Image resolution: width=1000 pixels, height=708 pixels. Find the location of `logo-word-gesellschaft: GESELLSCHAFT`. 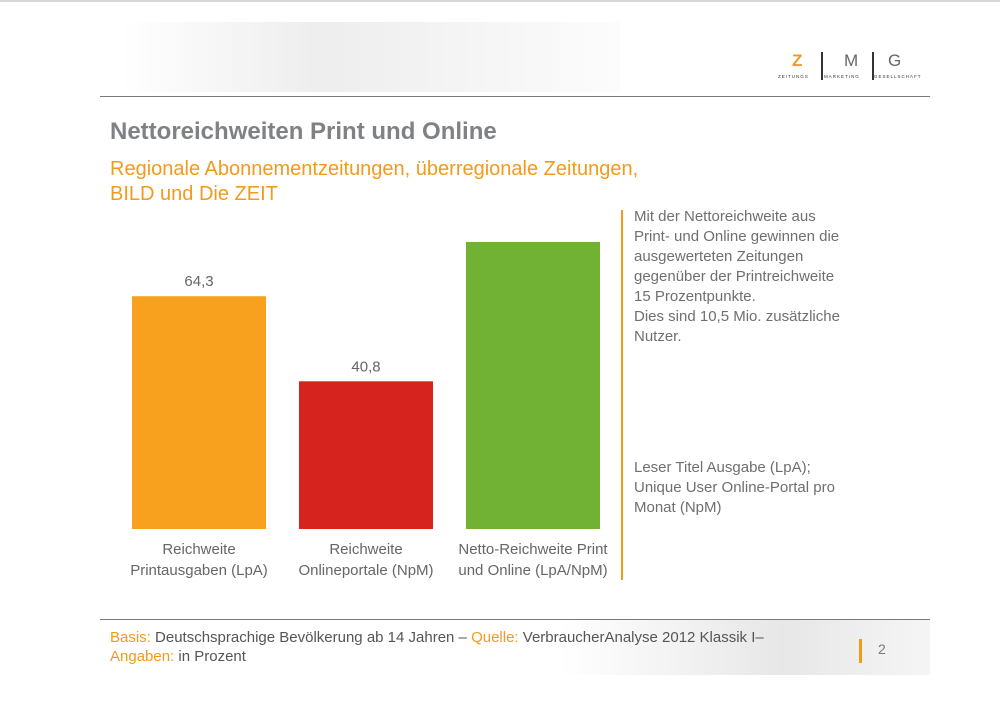

logo-word-gesellschaft: GESELLSCHAFT is located at coordinates (898, 76).